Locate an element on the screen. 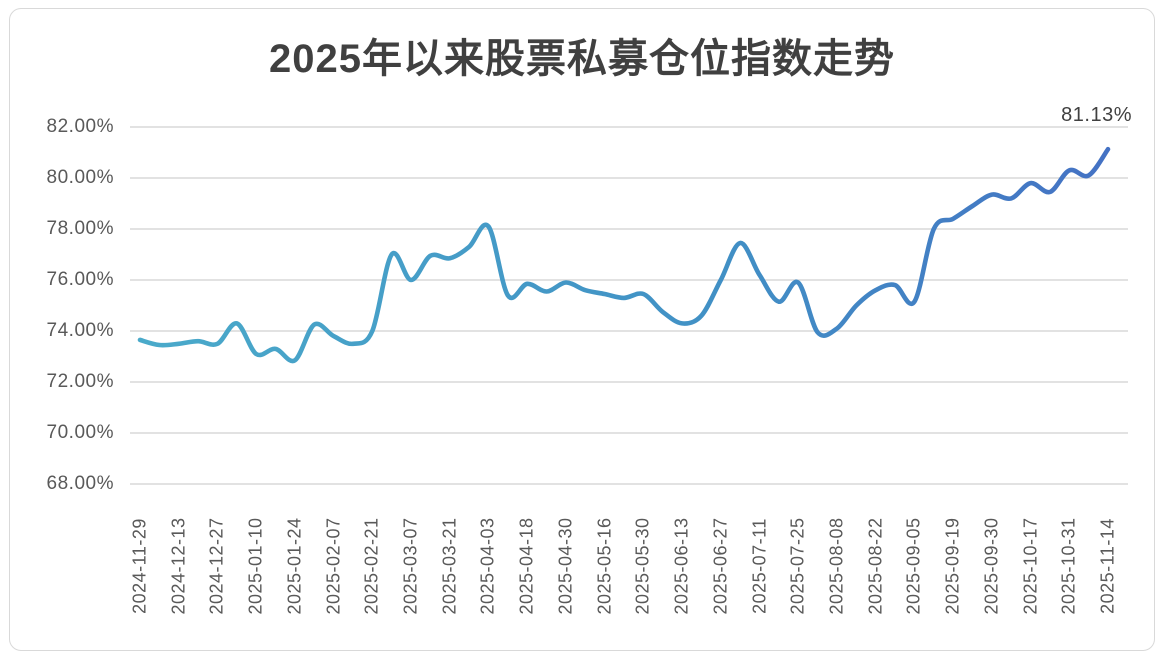 This screenshot has height=663, width=1164. y-tick-label: 74.00% is located at coordinates (80, 330).